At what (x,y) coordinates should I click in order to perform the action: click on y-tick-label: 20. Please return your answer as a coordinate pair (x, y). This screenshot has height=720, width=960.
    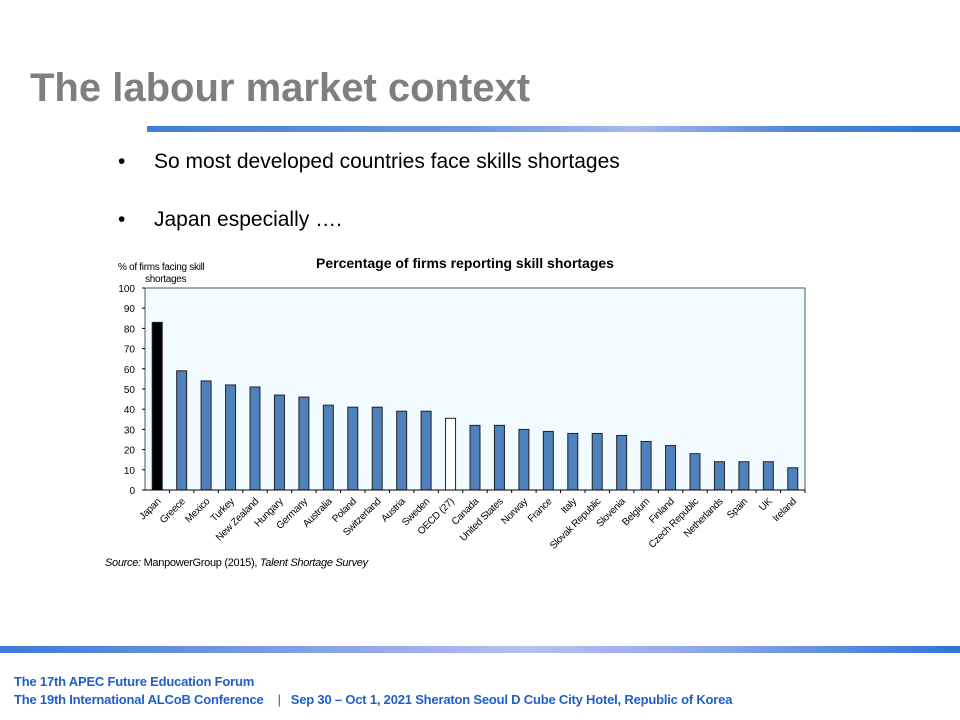
    Looking at the image, I should click on (130, 451).